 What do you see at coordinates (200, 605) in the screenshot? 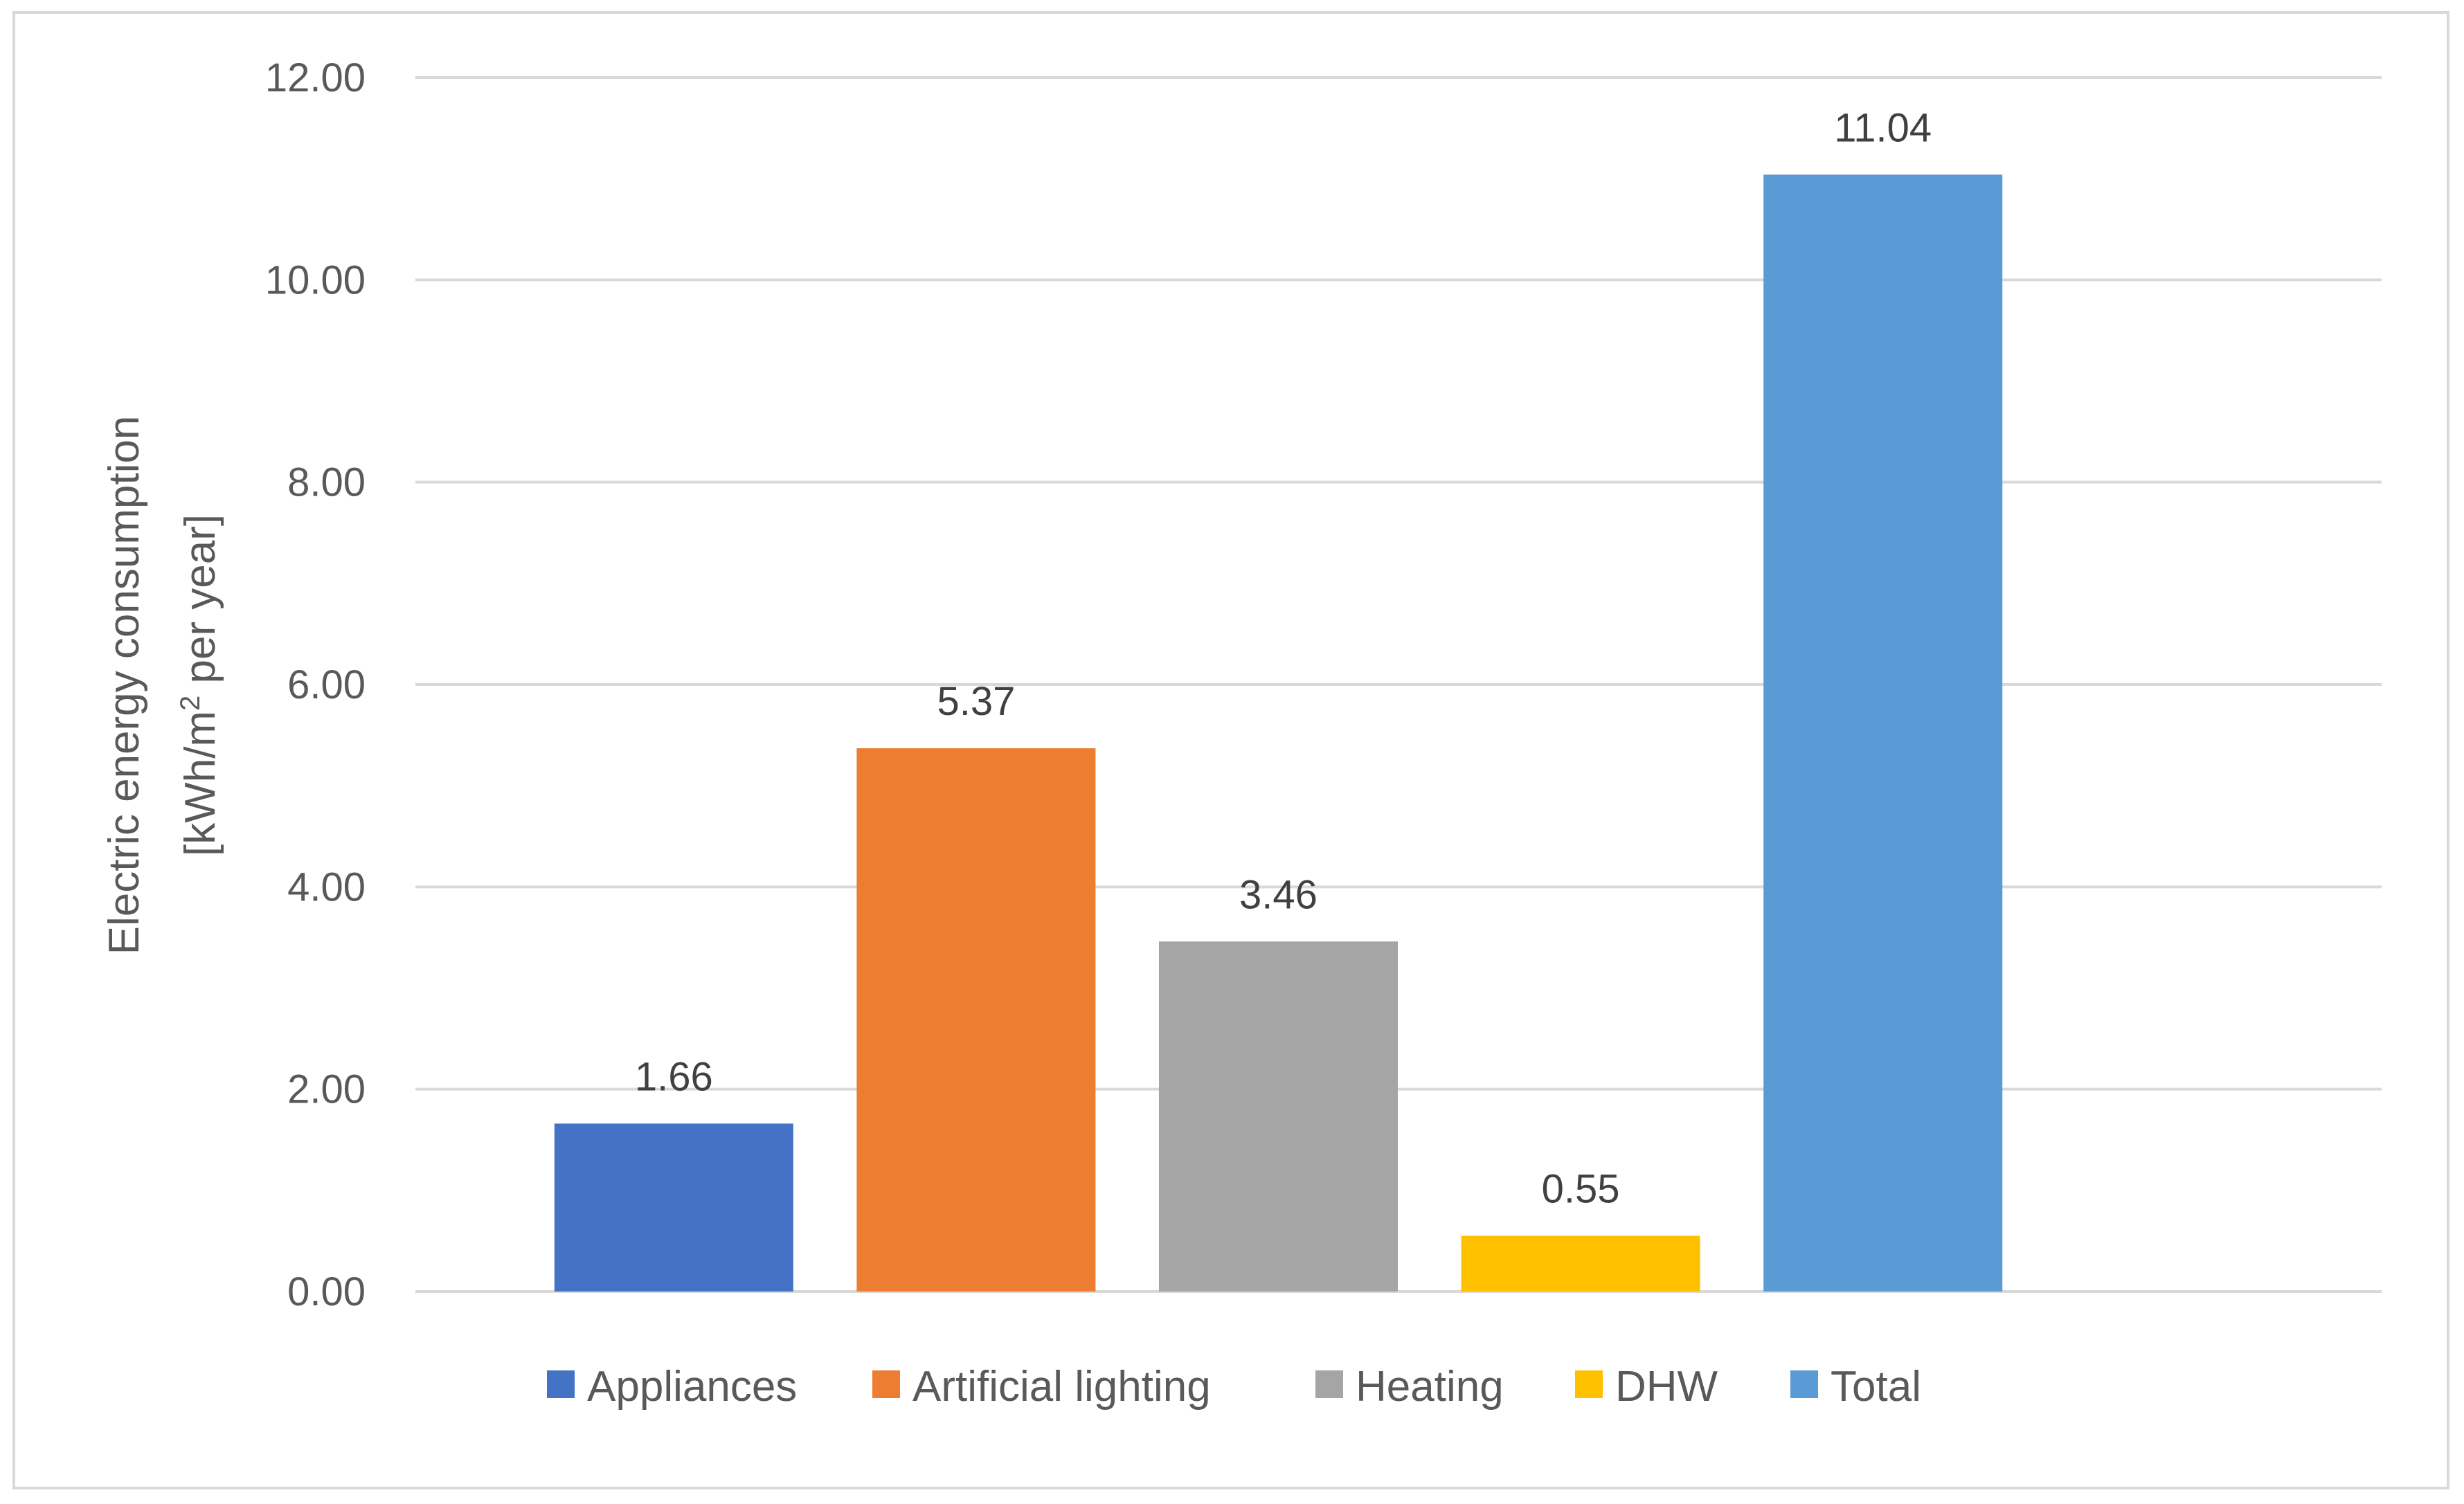
I see `y-axis-unit-suffix: per year]` at bounding box center [200, 605].